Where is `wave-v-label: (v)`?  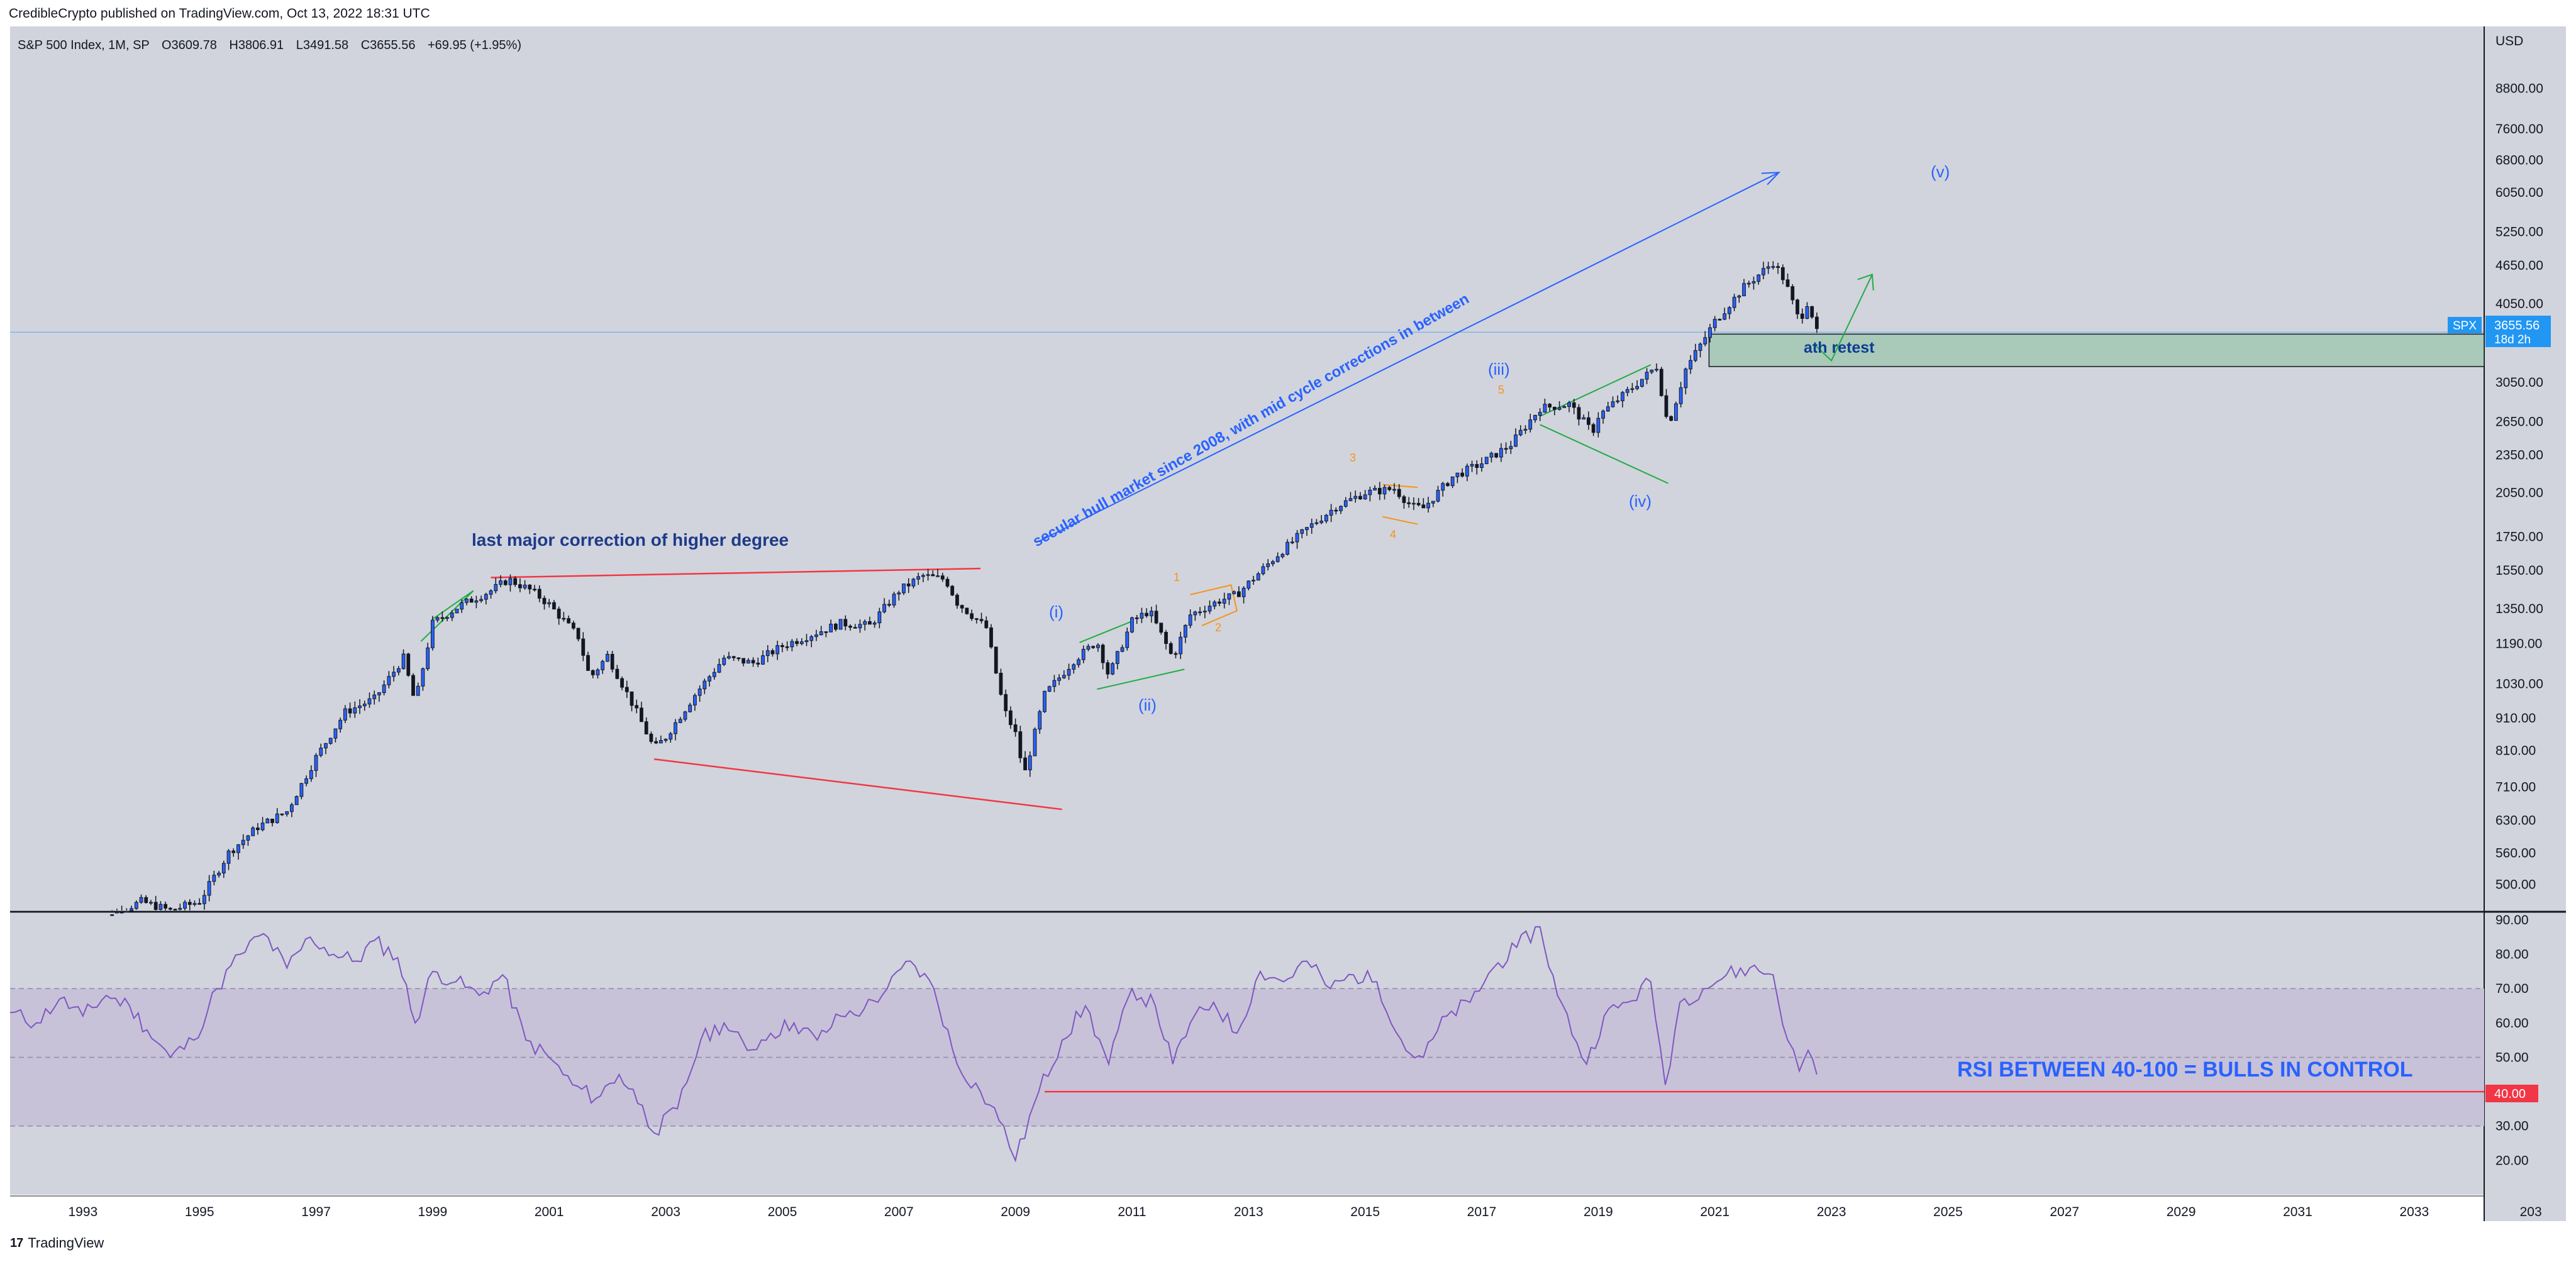
wave-v-label: (v) is located at coordinates (1940, 171).